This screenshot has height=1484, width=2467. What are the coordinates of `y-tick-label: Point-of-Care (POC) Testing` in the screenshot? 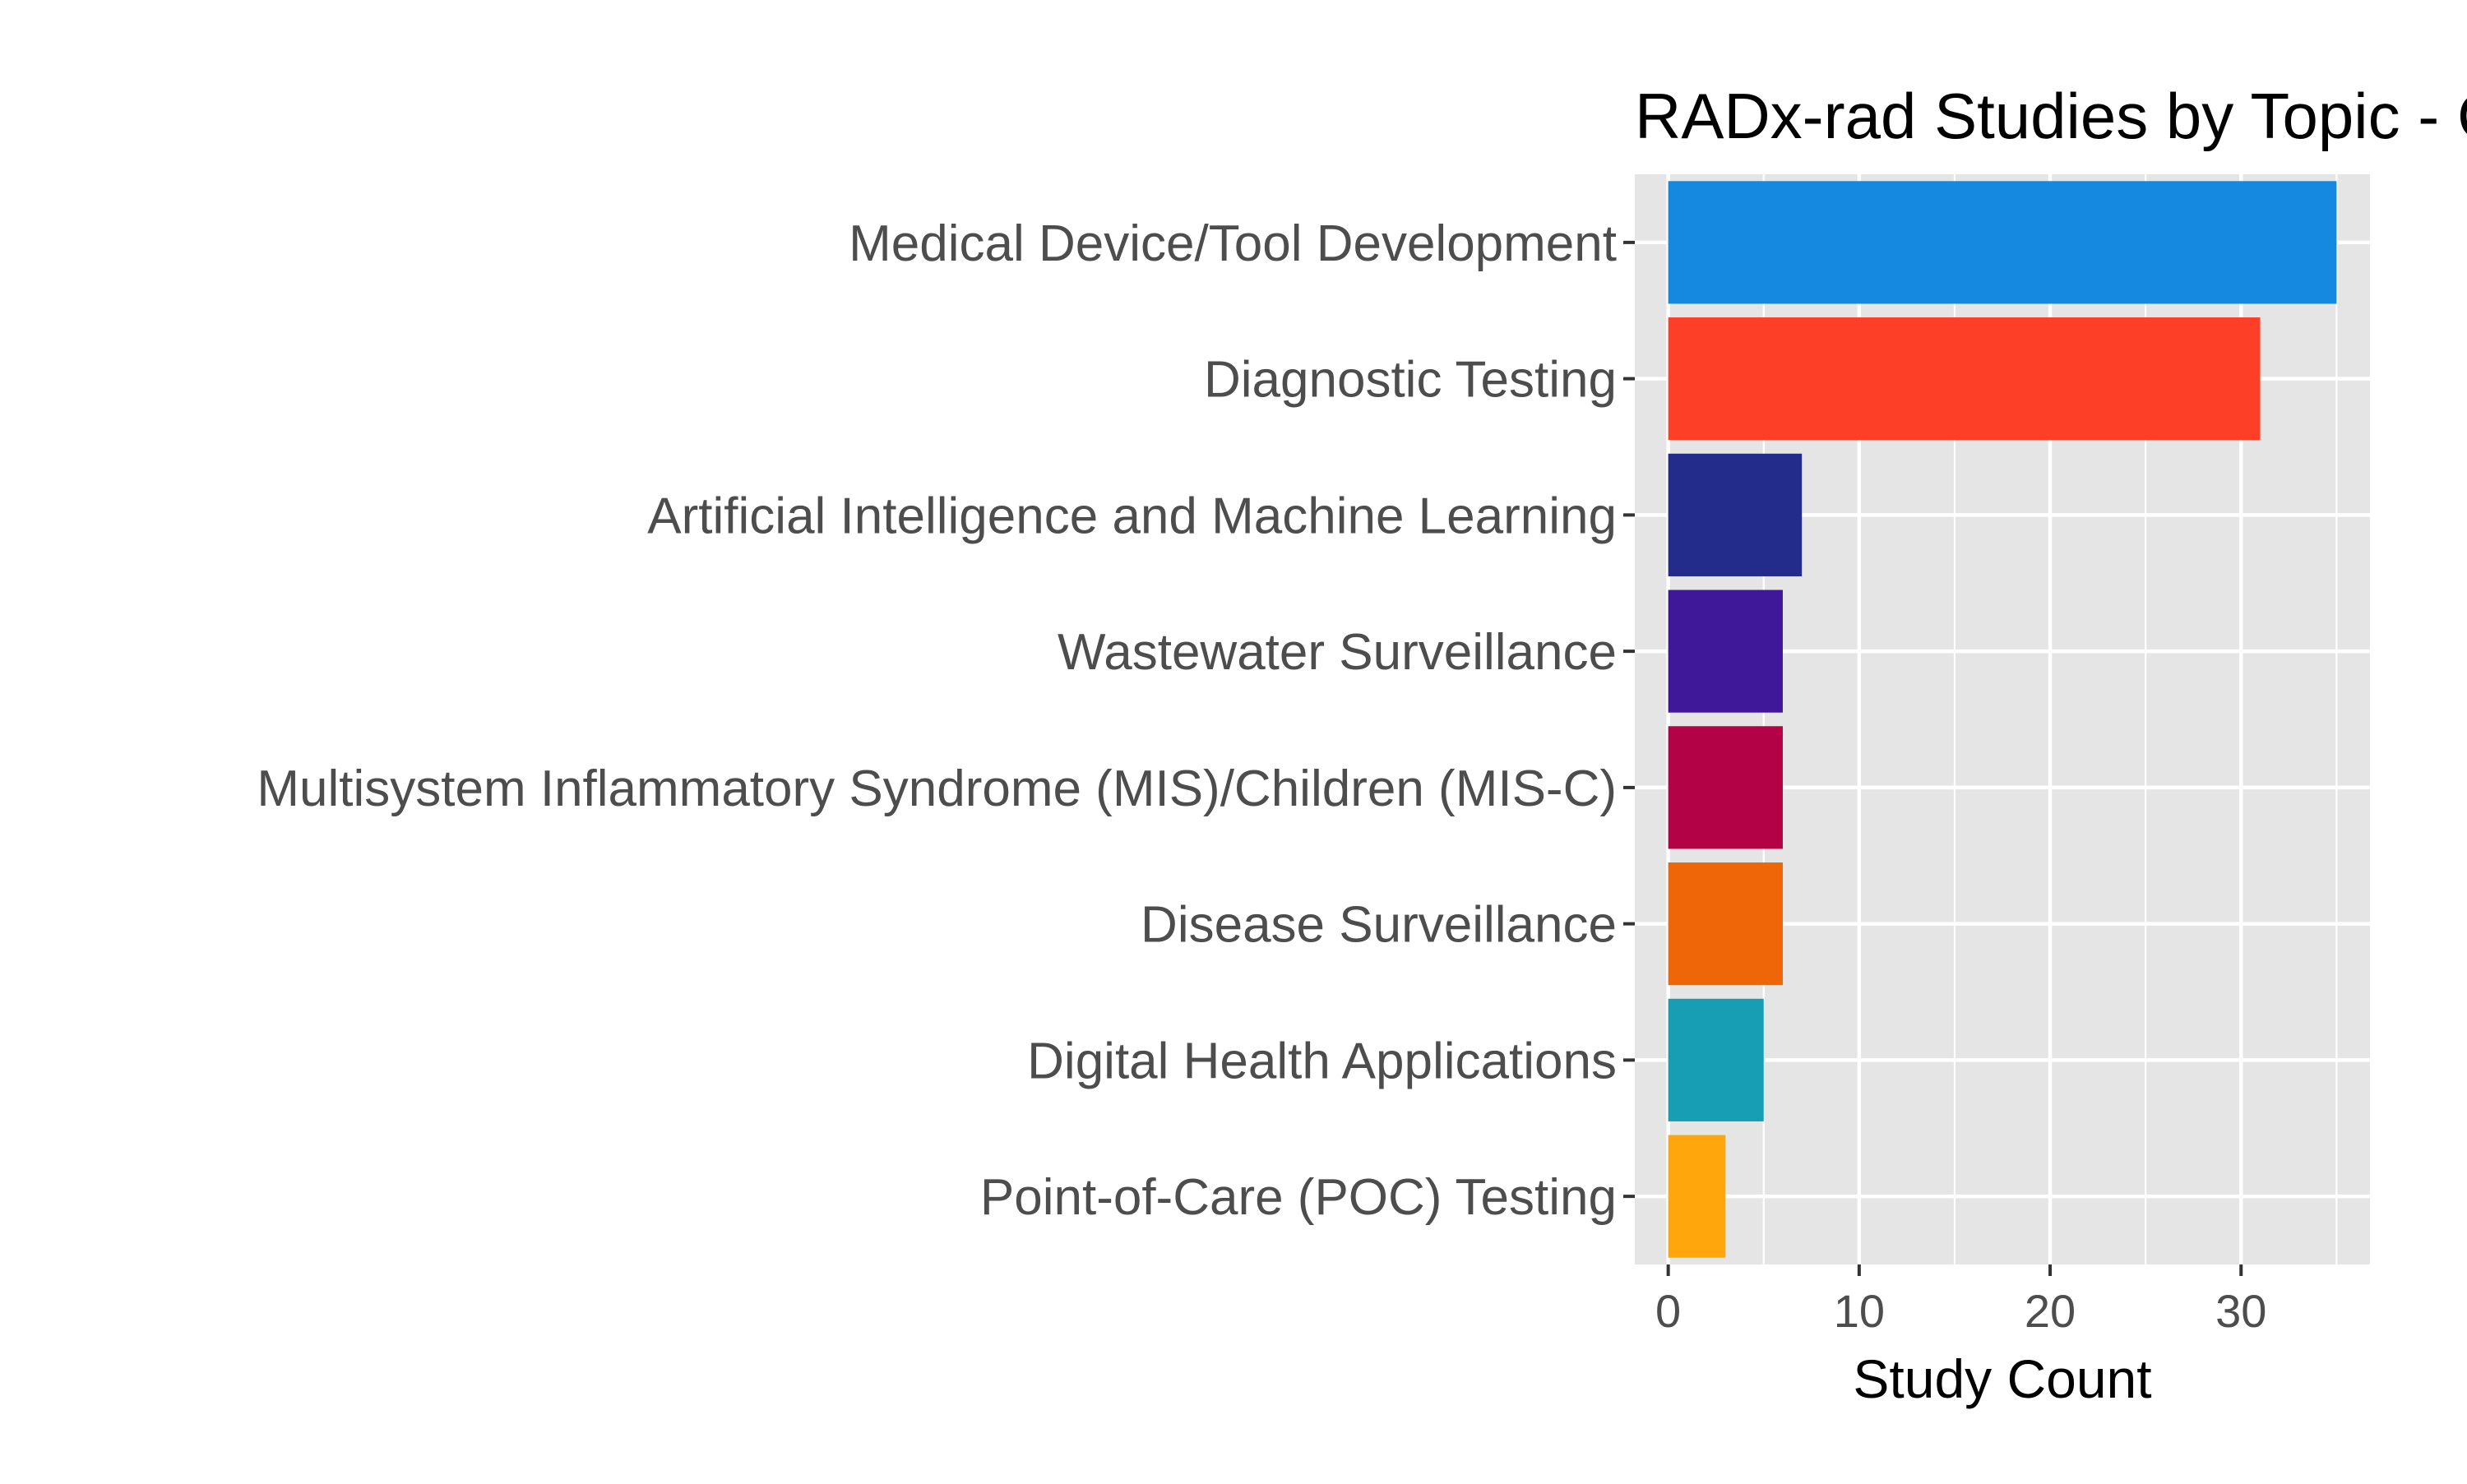 It's located at (1298, 1198).